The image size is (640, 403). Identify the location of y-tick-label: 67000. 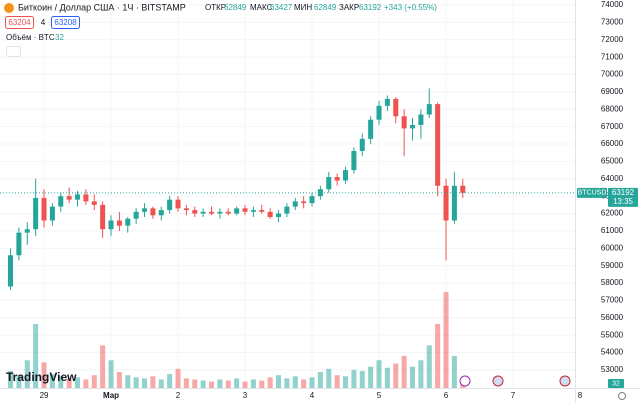
(612, 126).